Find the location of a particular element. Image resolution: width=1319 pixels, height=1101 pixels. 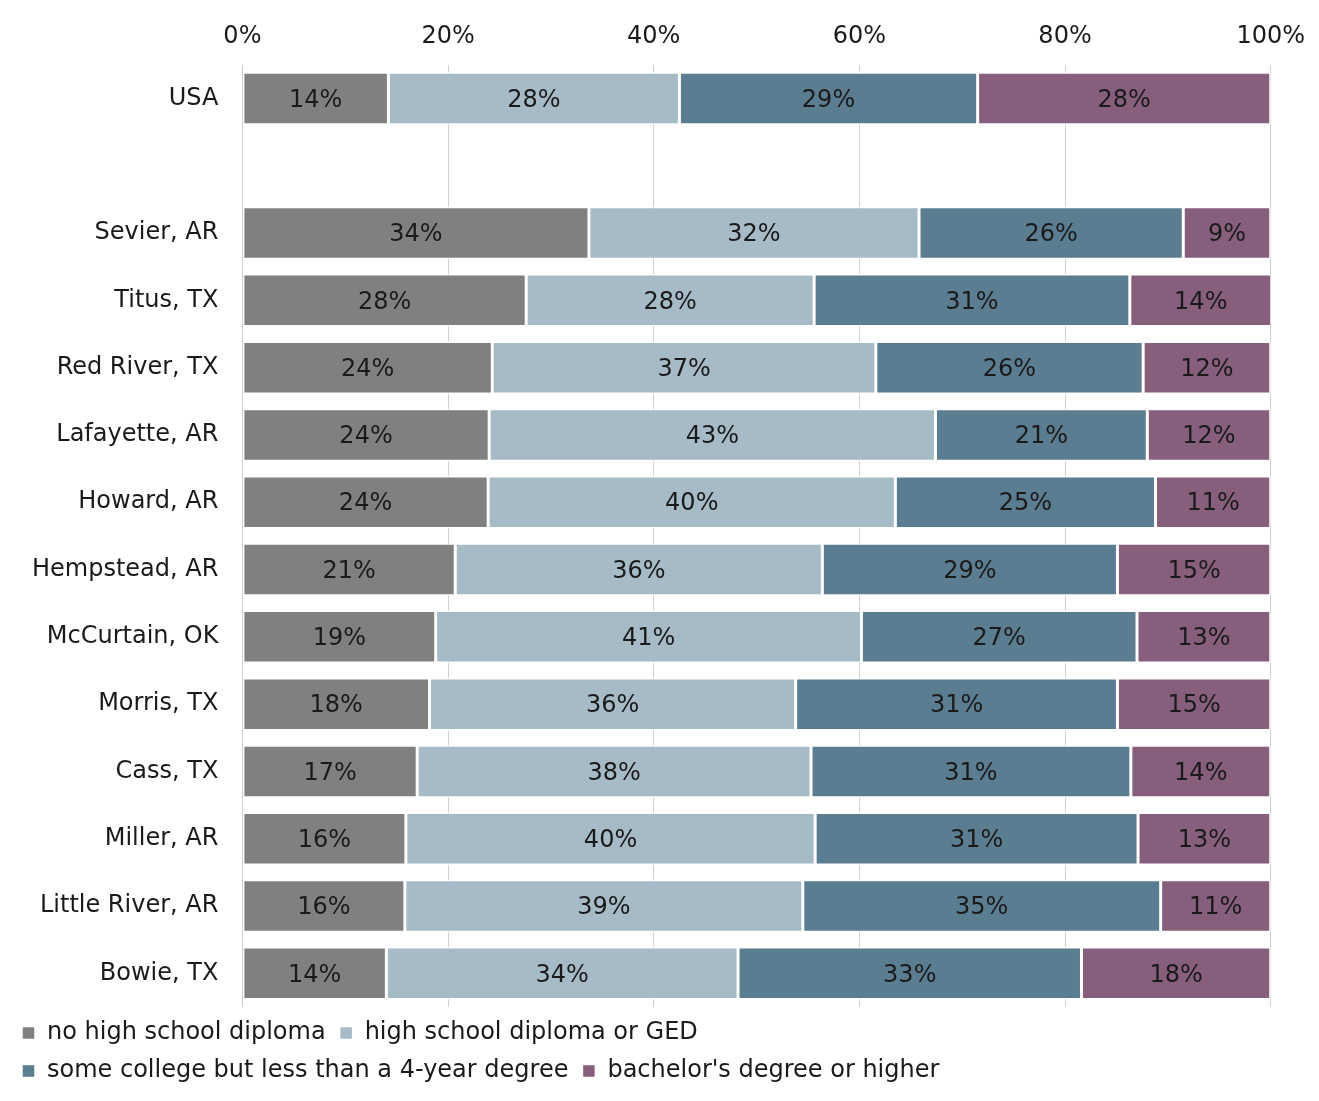

data-label: 25% is located at coordinates (1025, 502).